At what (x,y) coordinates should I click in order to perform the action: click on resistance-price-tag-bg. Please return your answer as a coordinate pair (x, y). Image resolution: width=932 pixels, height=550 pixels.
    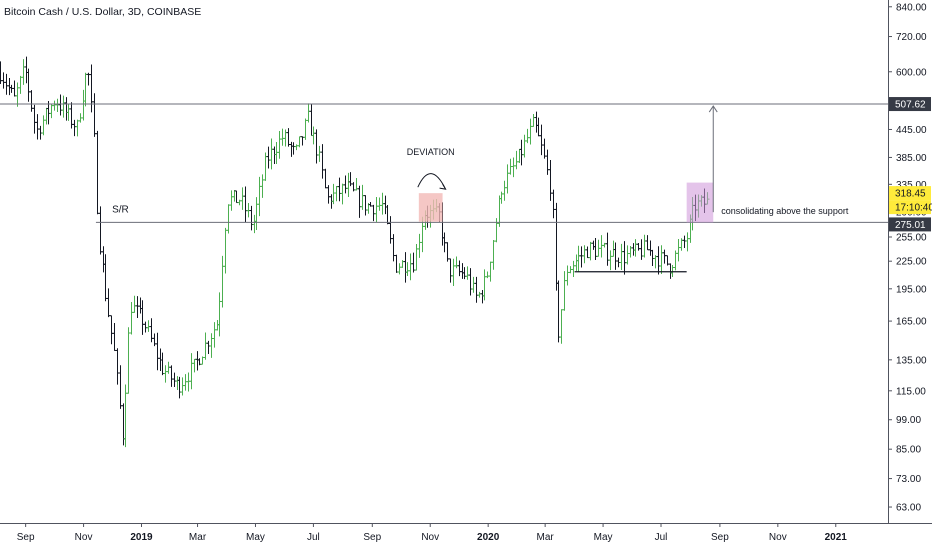
    Looking at the image, I should click on (910, 104).